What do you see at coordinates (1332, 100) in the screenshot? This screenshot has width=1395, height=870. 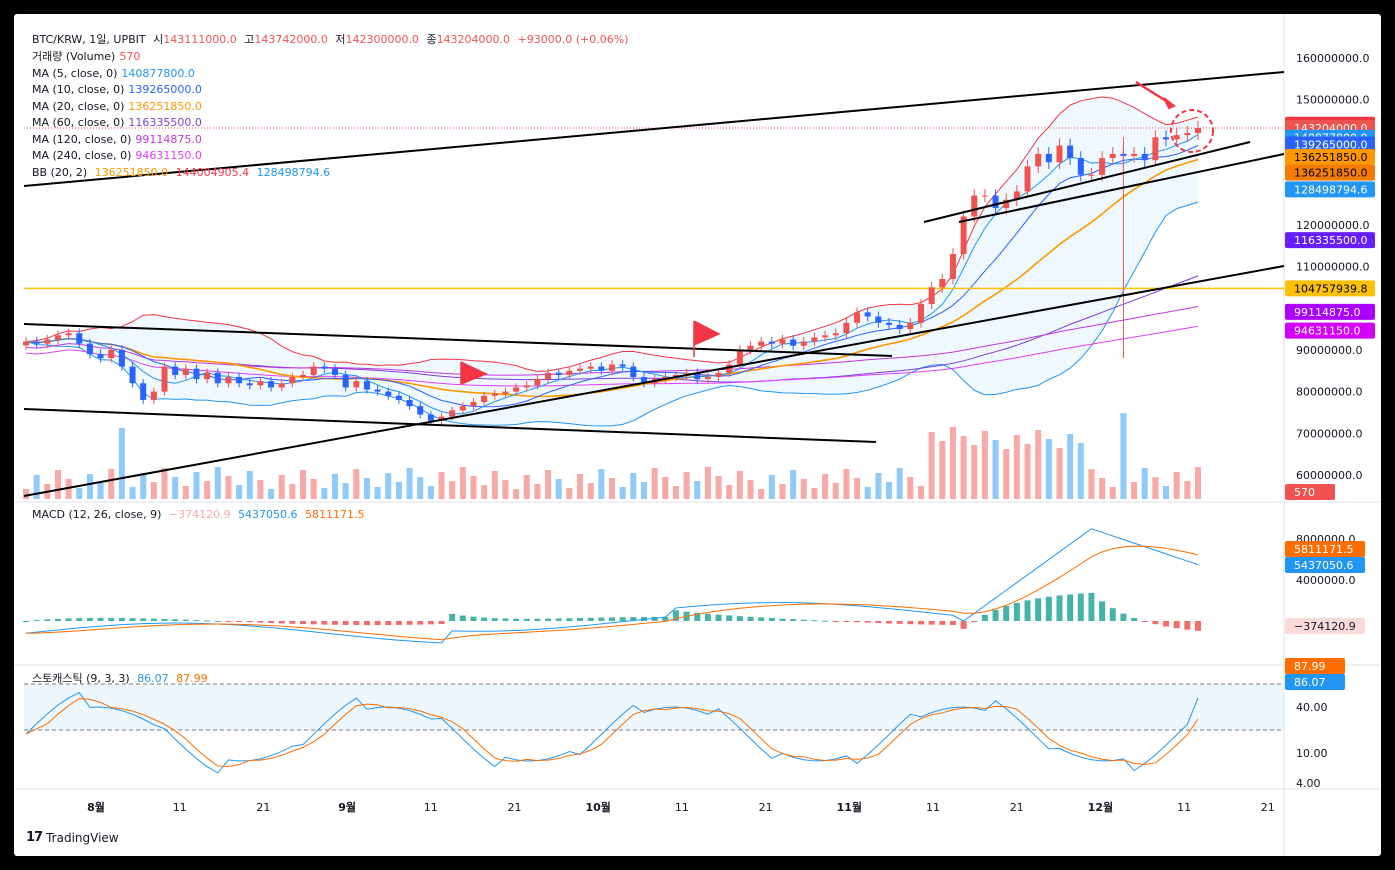 I see `price-axis-label: 150000000.0` at bounding box center [1332, 100].